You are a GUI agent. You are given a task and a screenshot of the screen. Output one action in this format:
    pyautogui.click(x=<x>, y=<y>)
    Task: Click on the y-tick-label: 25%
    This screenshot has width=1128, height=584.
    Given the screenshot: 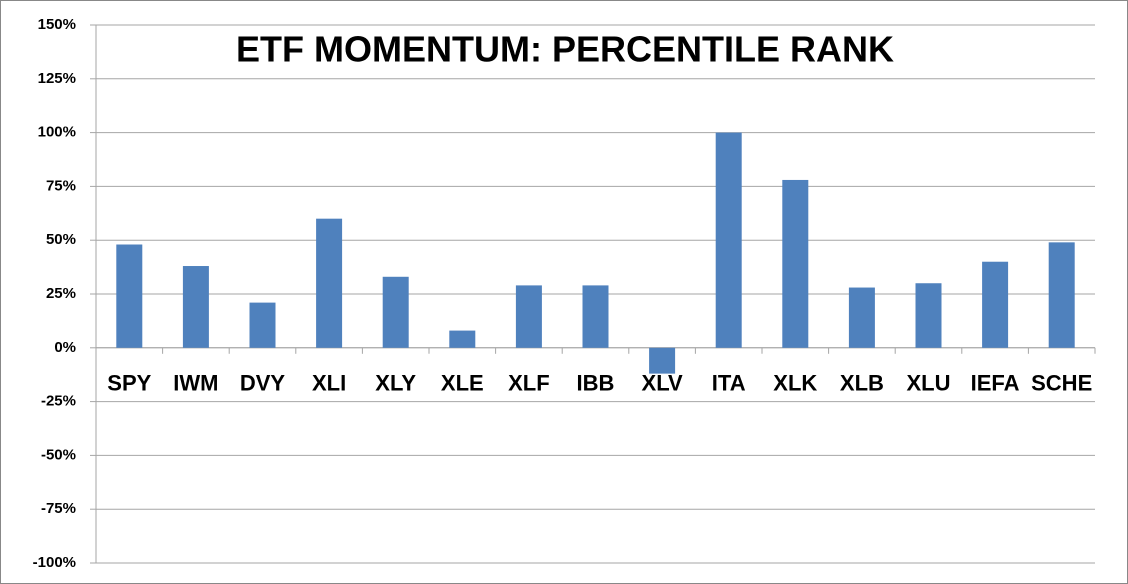 What is the action you would take?
    pyautogui.click(x=61, y=293)
    